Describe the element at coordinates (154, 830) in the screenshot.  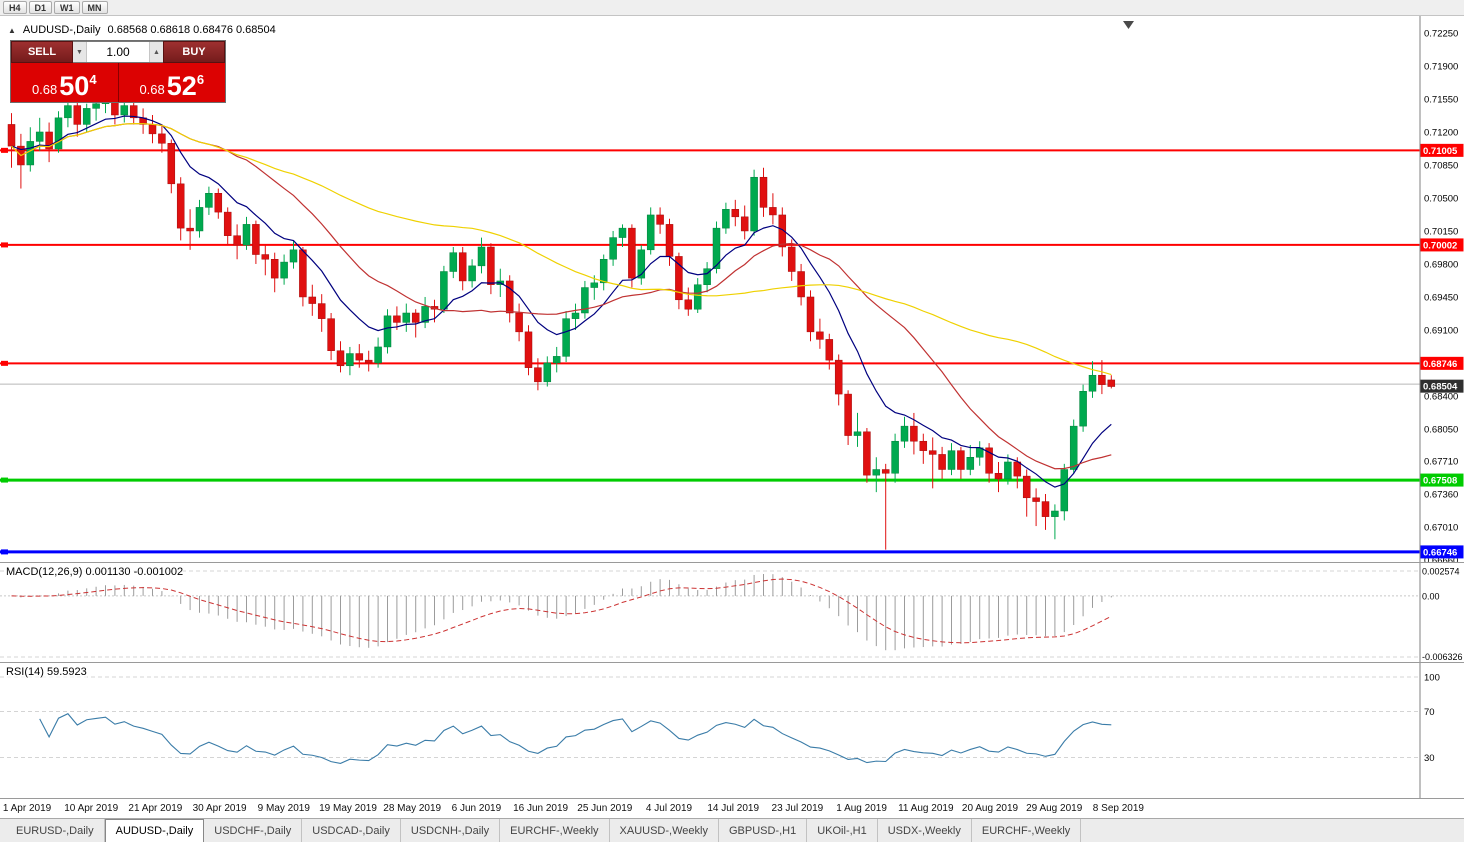
I see `tab-audusd-daily: AUDUSD-,Daily` at that location.